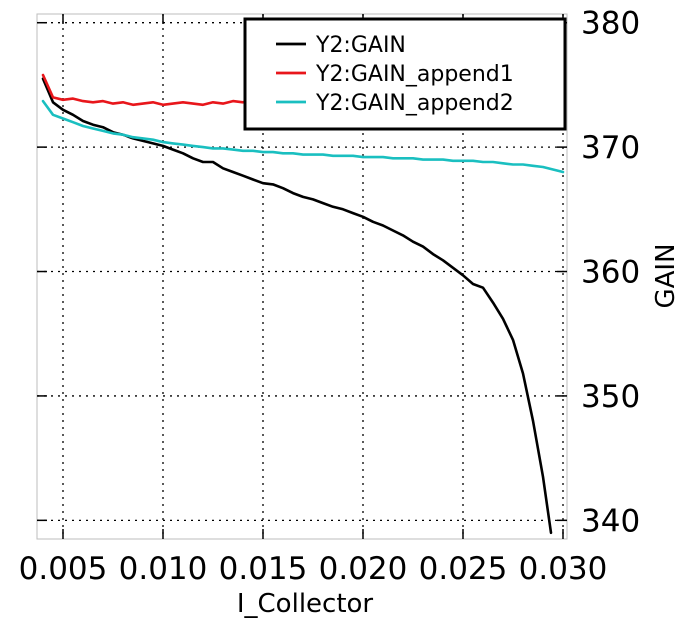 This screenshot has height=624, width=686. I want to click on x-axis-title: I_Collector, so click(305, 604).